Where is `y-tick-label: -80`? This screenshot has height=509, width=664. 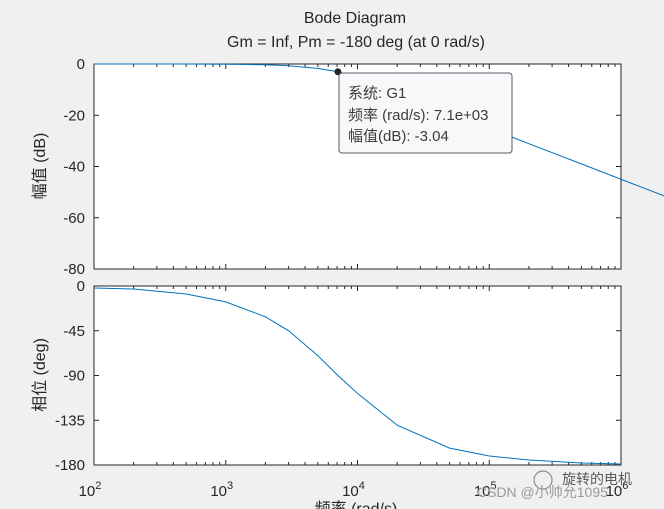
y-tick-label: -80 is located at coordinates (74, 269).